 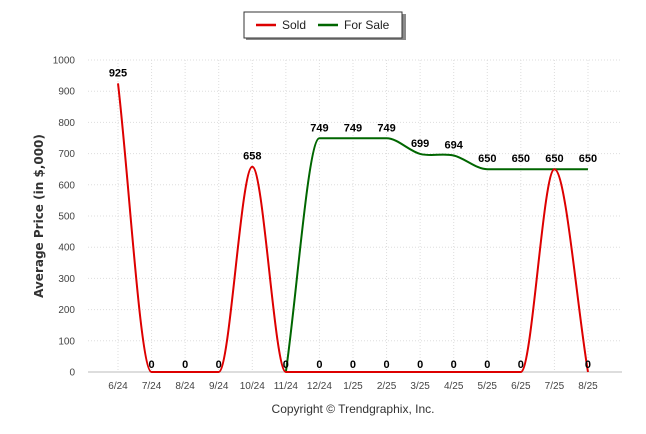 What do you see at coordinates (152, 386) in the screenshot?
I see `x-tick-label: 7/24` at bounding box center [152, 386].